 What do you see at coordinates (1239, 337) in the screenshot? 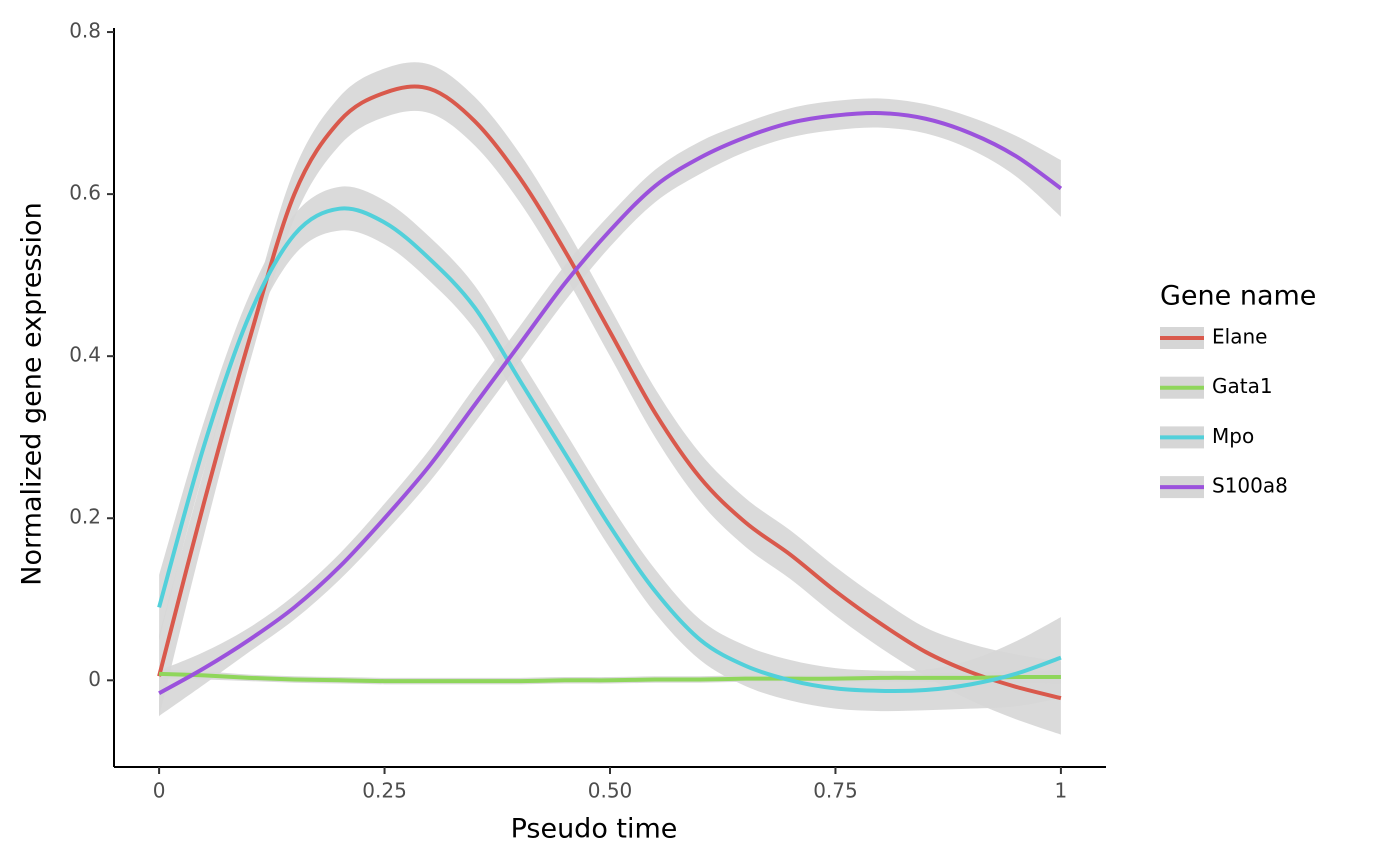
I see `legend-label: Elane` at bounding box center [1239, 337].